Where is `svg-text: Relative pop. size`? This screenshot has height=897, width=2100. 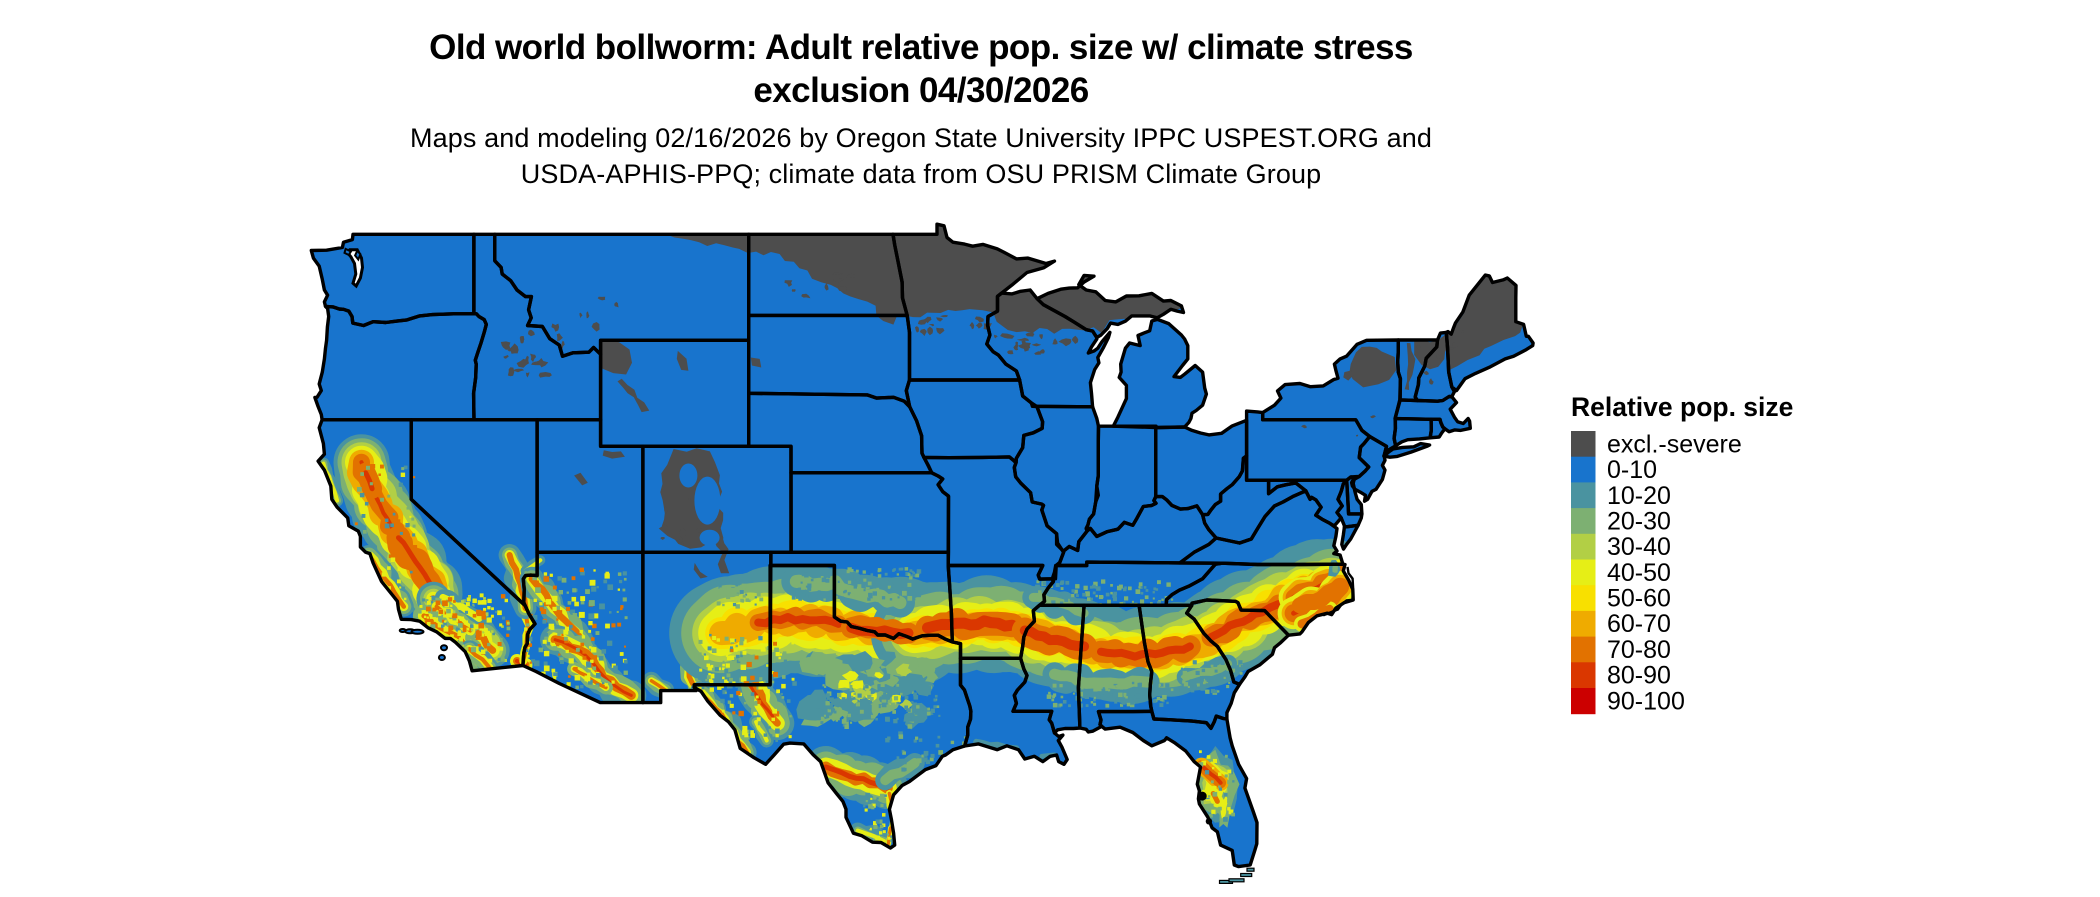
svg-text: Relative pop. size is located at coordinates (1682, 407).